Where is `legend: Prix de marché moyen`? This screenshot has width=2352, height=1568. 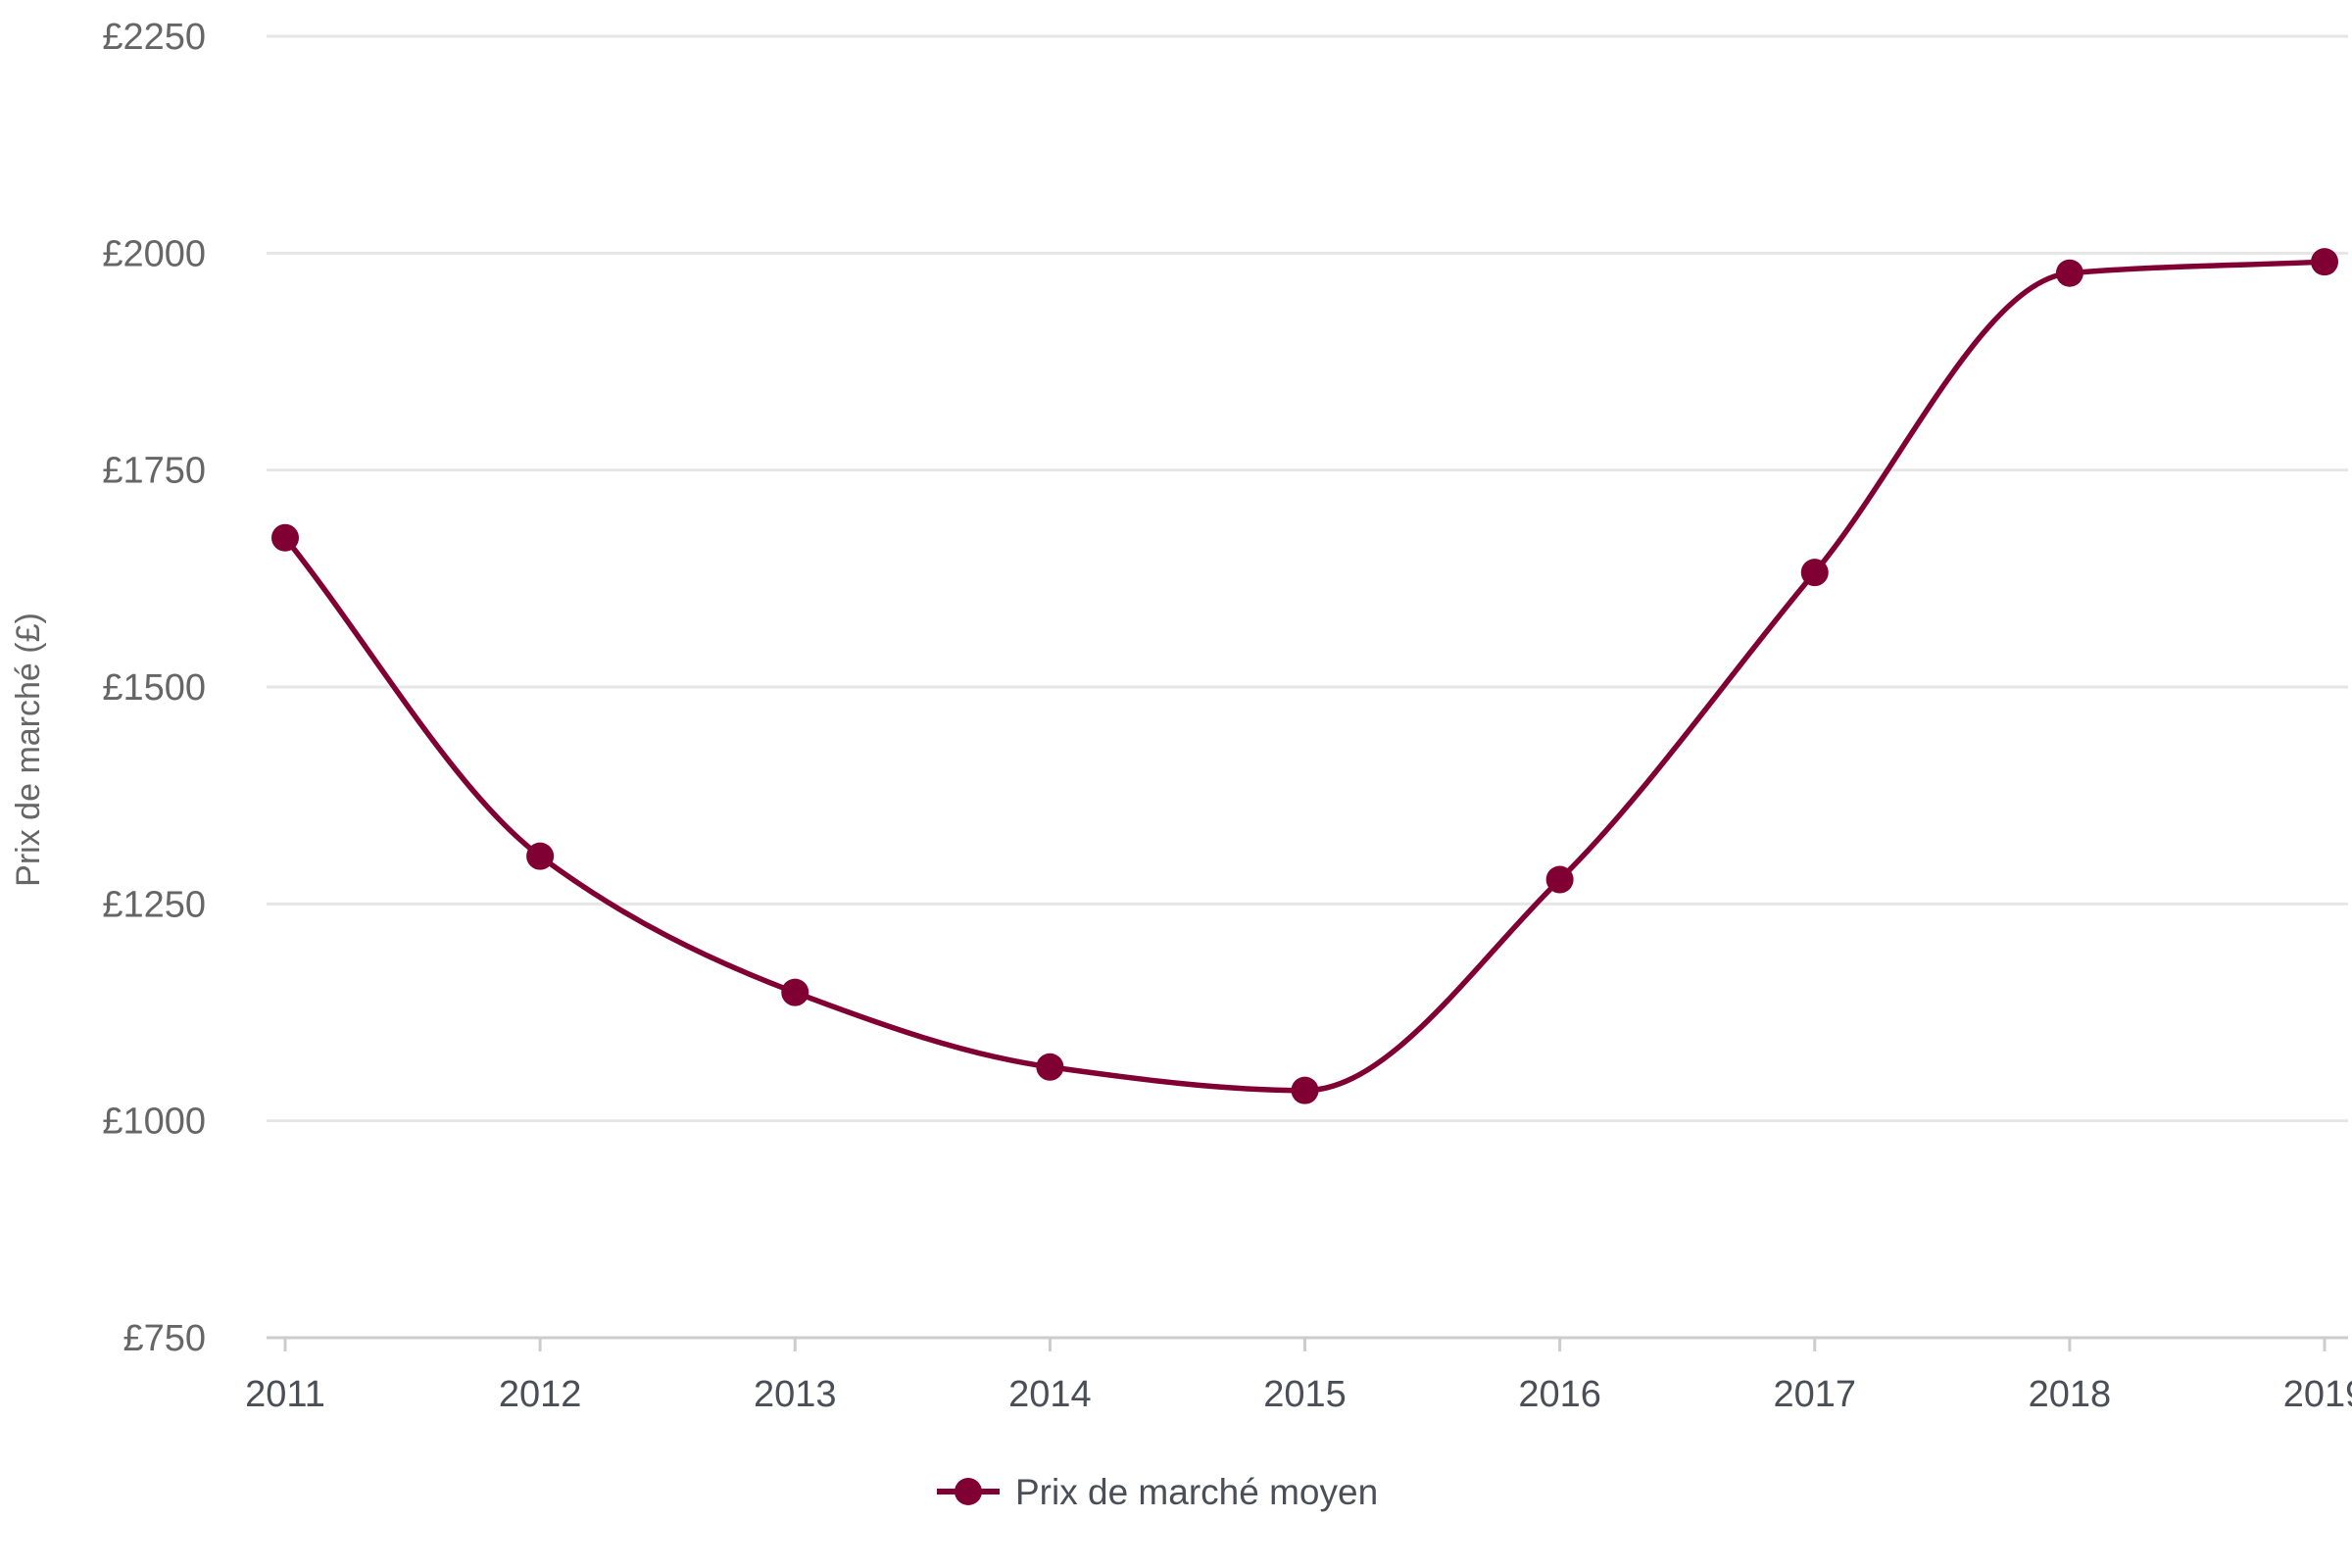
legend: Prix de marché moyen is located at coordinates (1157, 1492).